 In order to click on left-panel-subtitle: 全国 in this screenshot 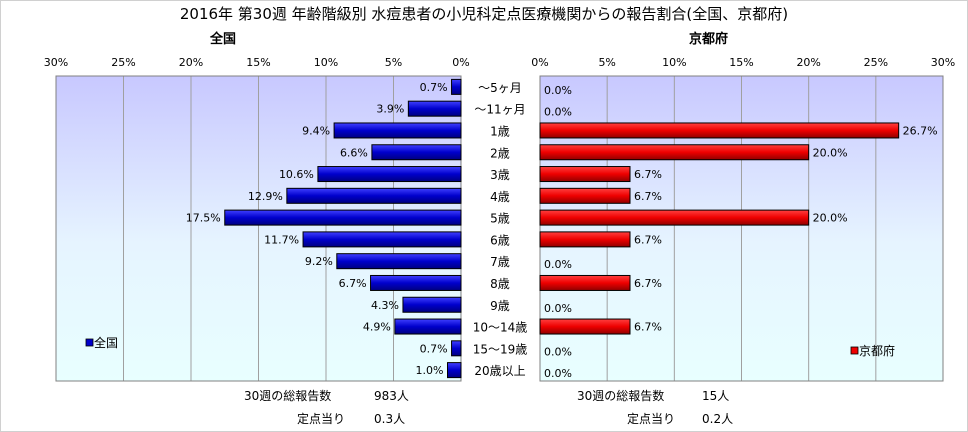, I will do `click(223, 39)`.